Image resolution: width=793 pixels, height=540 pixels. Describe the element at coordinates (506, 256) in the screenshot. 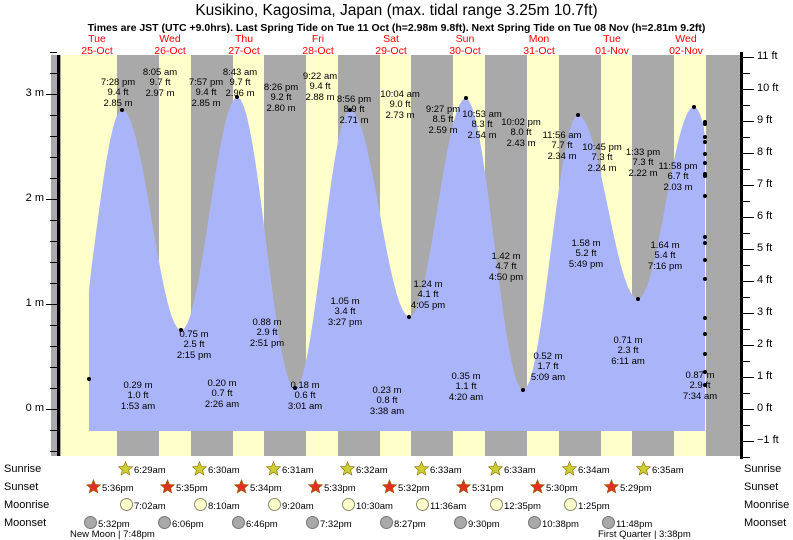

I see `tide-height-m: 1.42 m` at that location.